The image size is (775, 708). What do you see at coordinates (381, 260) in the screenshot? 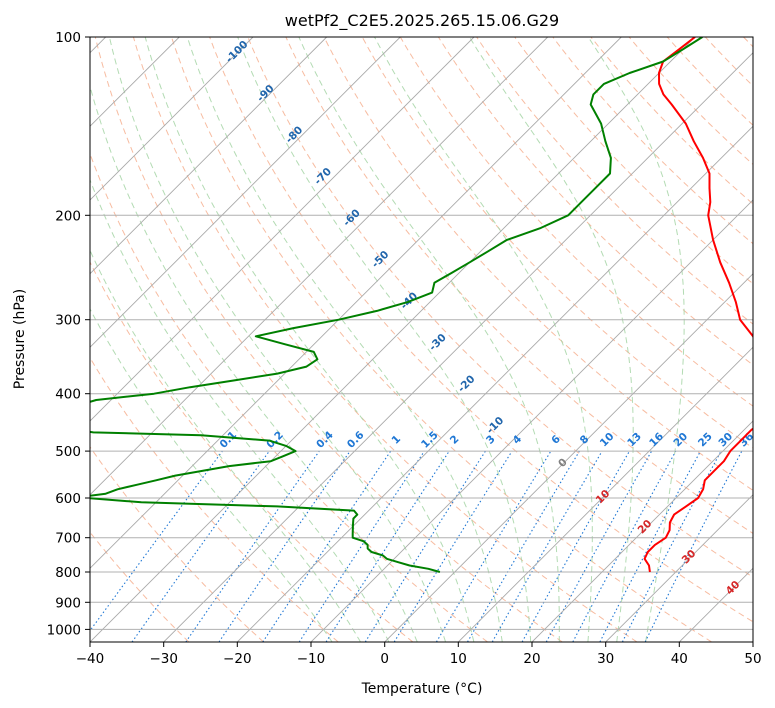
I see `moist-adiabat-label: -50` at bounding box center [381, 260].